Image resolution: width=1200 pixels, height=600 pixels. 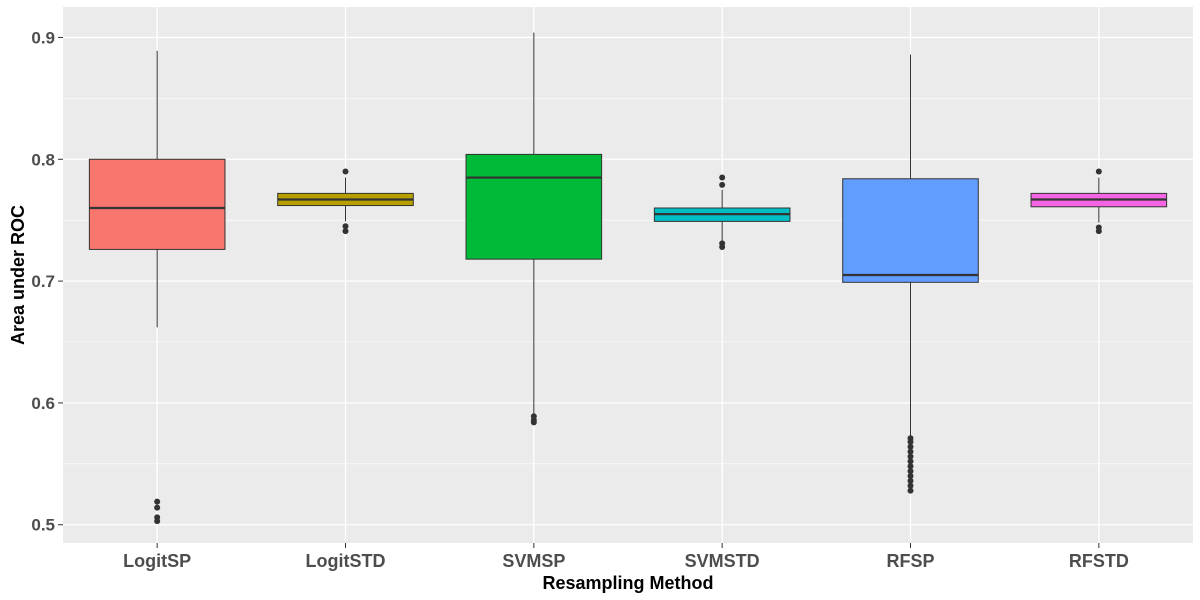 I want to click on box-rfsp, so click(x=910, y=274).